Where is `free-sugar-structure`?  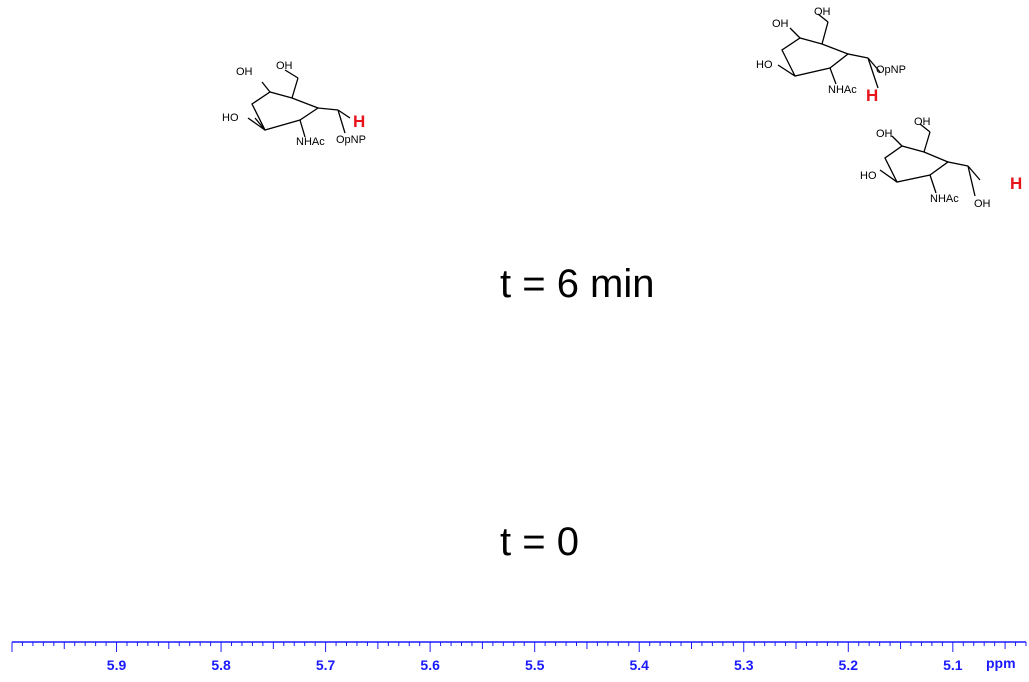
free-sugar-structure is located at coordinates (930, 160).